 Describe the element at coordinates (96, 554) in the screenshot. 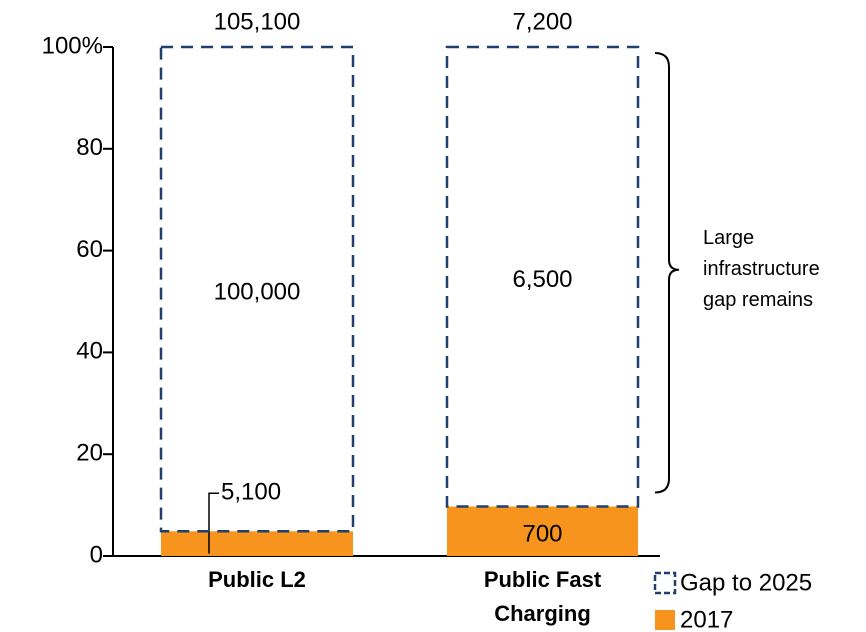

I see `y-tick-label: 0` at that location.